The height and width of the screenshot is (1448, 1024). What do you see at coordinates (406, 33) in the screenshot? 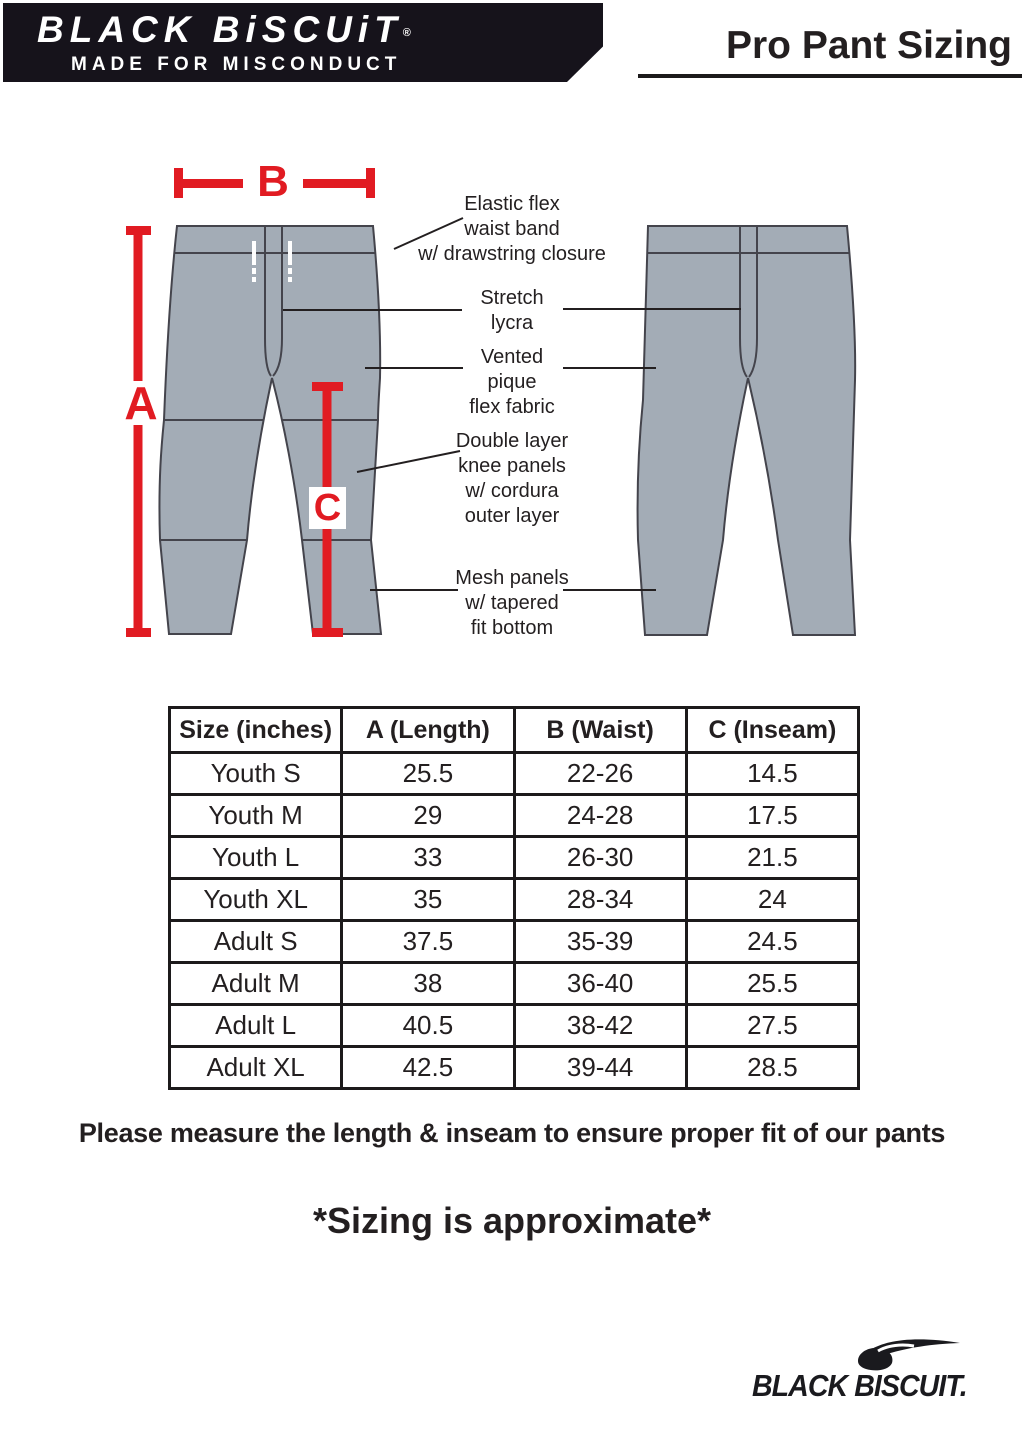
I see `registered-mark: ®` at bounding box center [406, 33].